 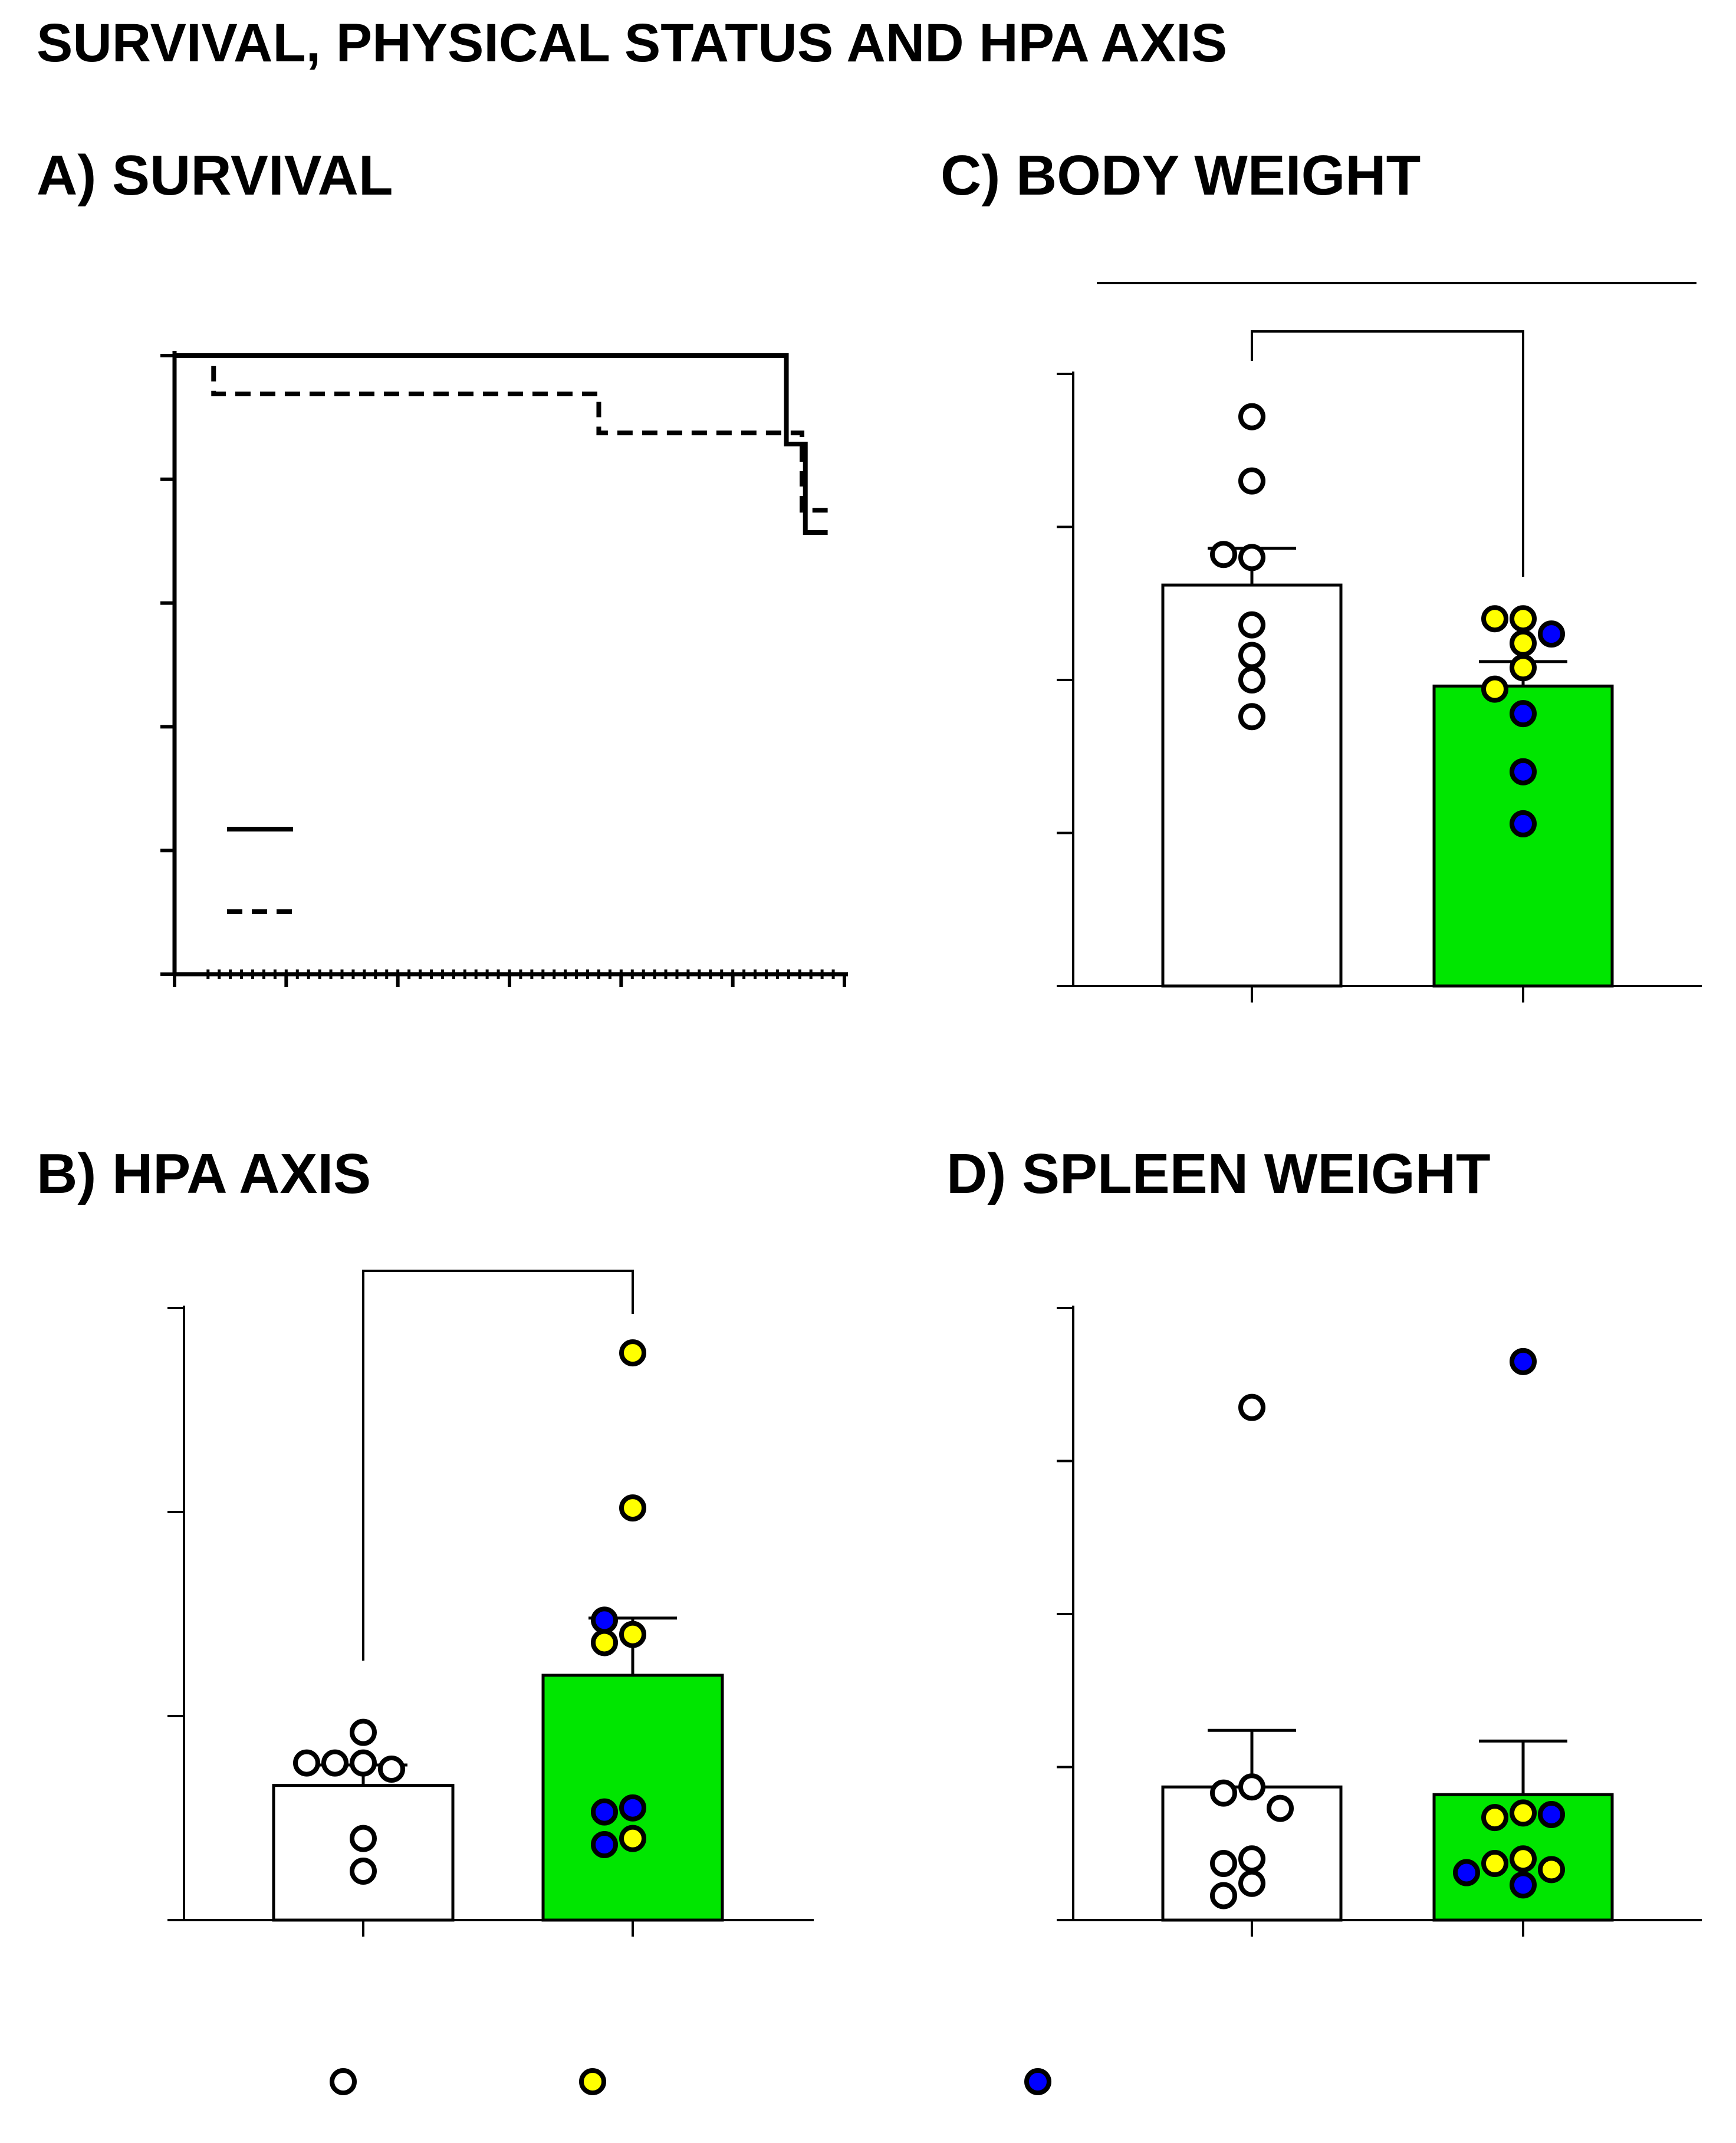 I want to click on panel-a-title: A) SURVIVAL, so click(x=215, y=175).